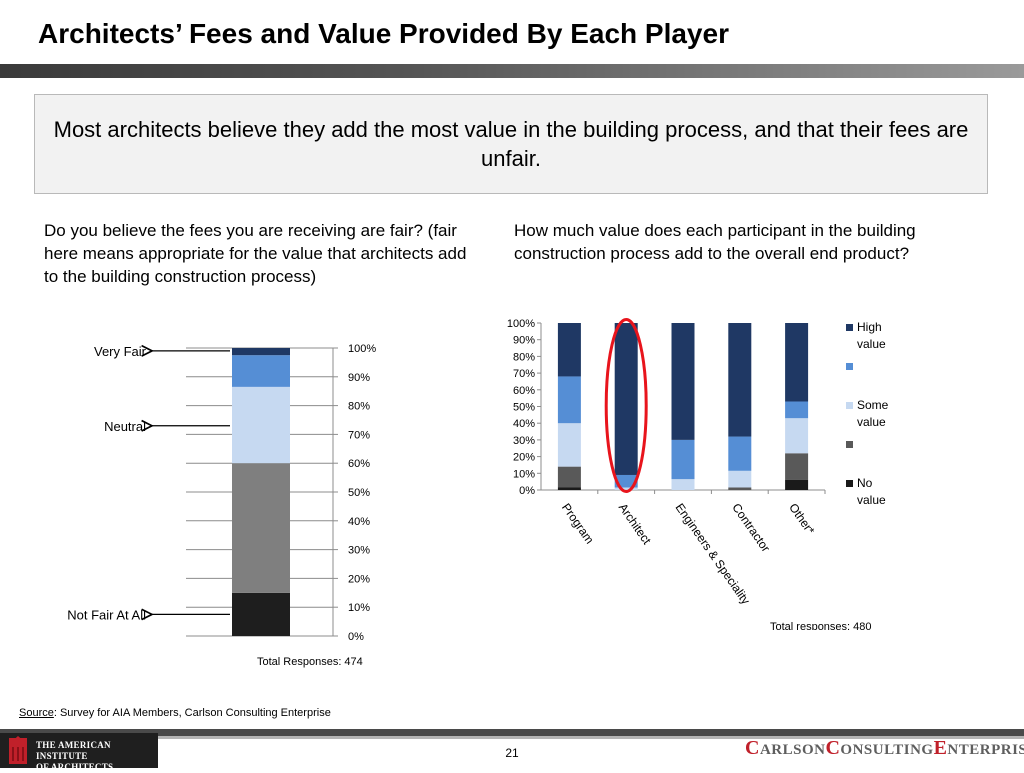 Image resolution: width=1024 pixels, height=773 pixels. Describe the element at coordinates (873, 405) in the screenshot. I see `legend-label: Some` at that location.